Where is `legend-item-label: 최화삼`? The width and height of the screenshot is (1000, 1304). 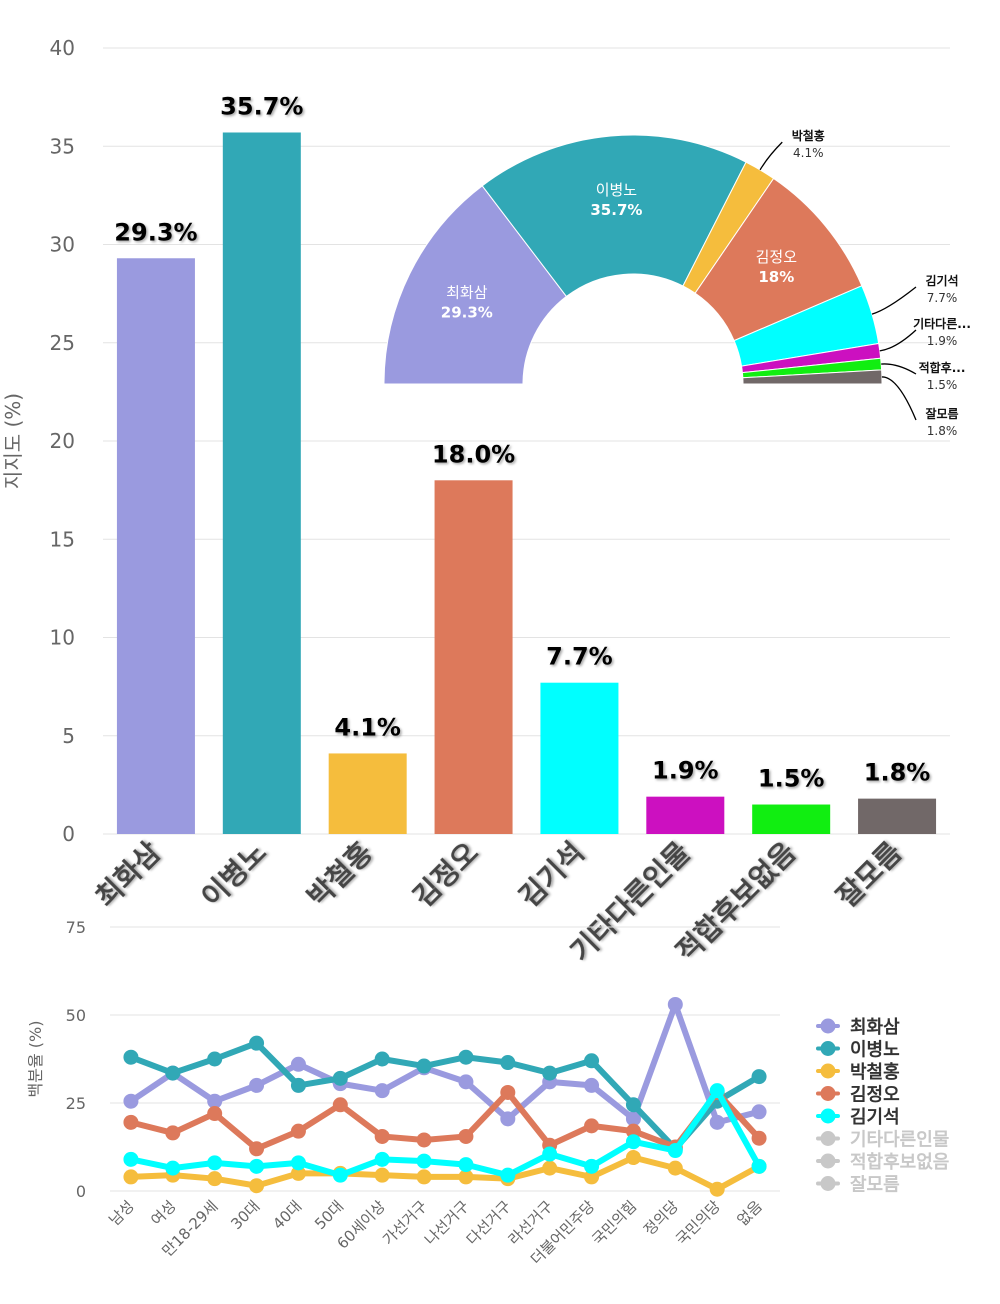
legend-item-label: 최화삼 is located at coordinates (875, 1027).